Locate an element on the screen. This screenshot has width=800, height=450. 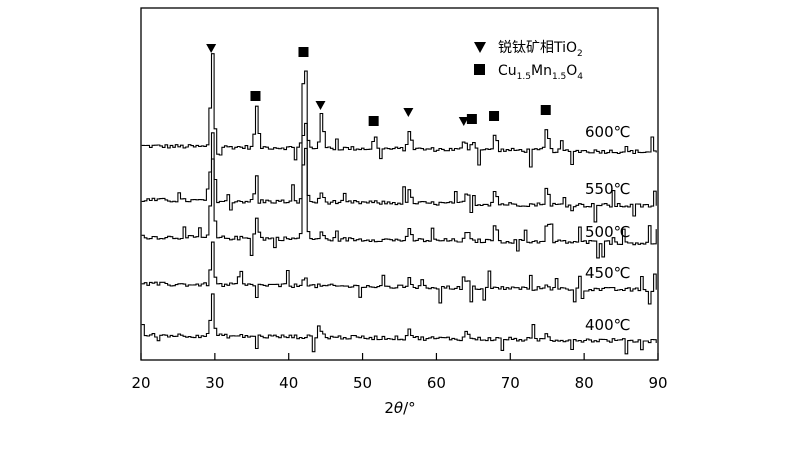
legend-formula-part: O is located at coordinates (571, 71).